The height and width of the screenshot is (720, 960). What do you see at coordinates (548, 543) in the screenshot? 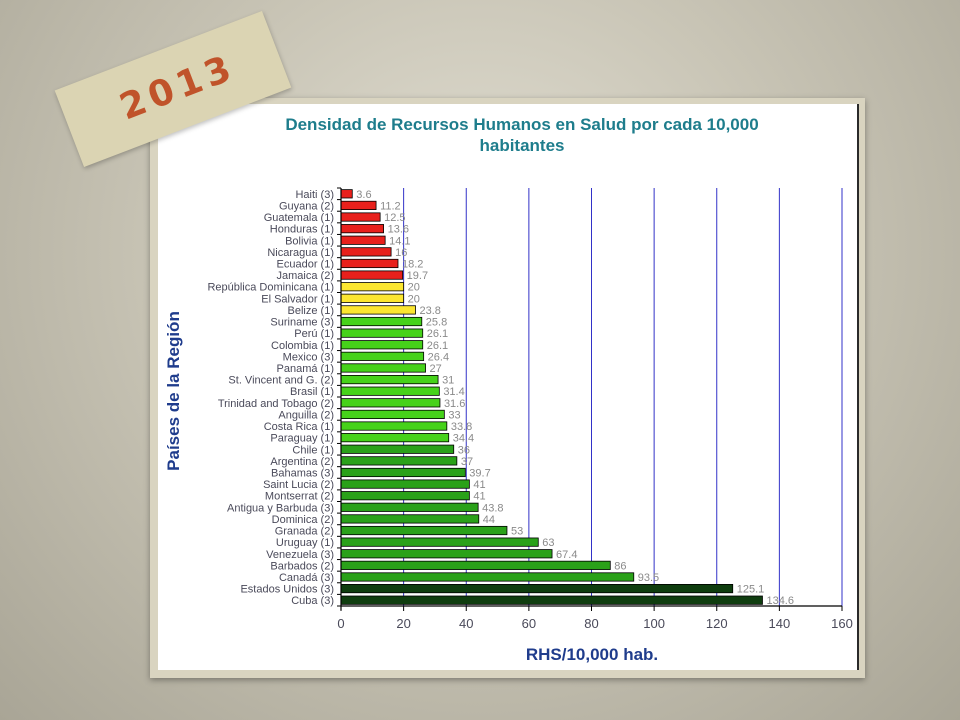
I see `value-label: 63` at bounding box center [548, 543].